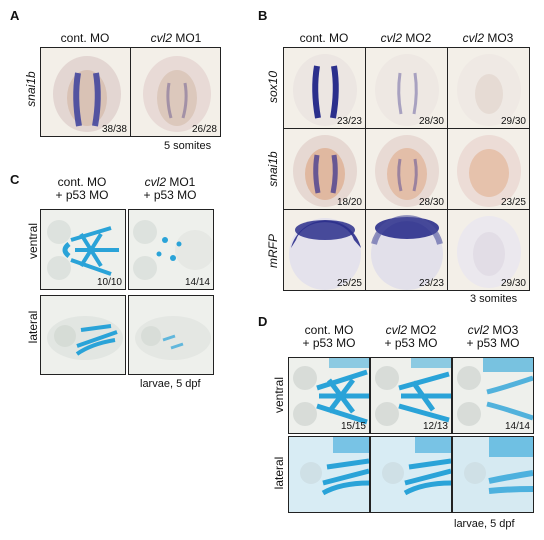  What do you see at coordinates (273, 169) in the screenshot?
I see `panel-b-row-label-2: snai1b` at bounding box center [273, 169].